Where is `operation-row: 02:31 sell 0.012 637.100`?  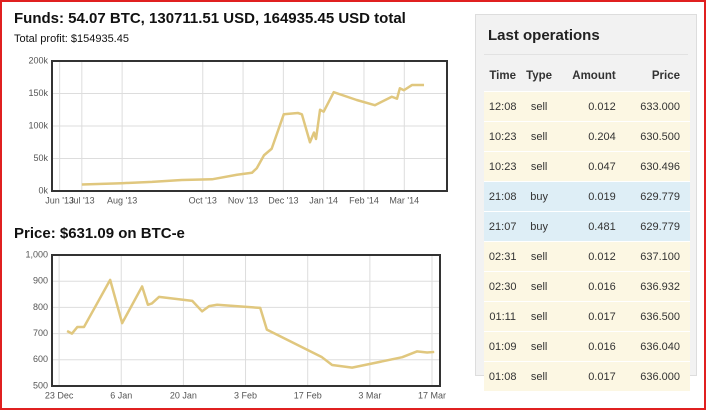
operation-row: 02:31 sell 0.012 637.100 is located at coordinates (587, 256).